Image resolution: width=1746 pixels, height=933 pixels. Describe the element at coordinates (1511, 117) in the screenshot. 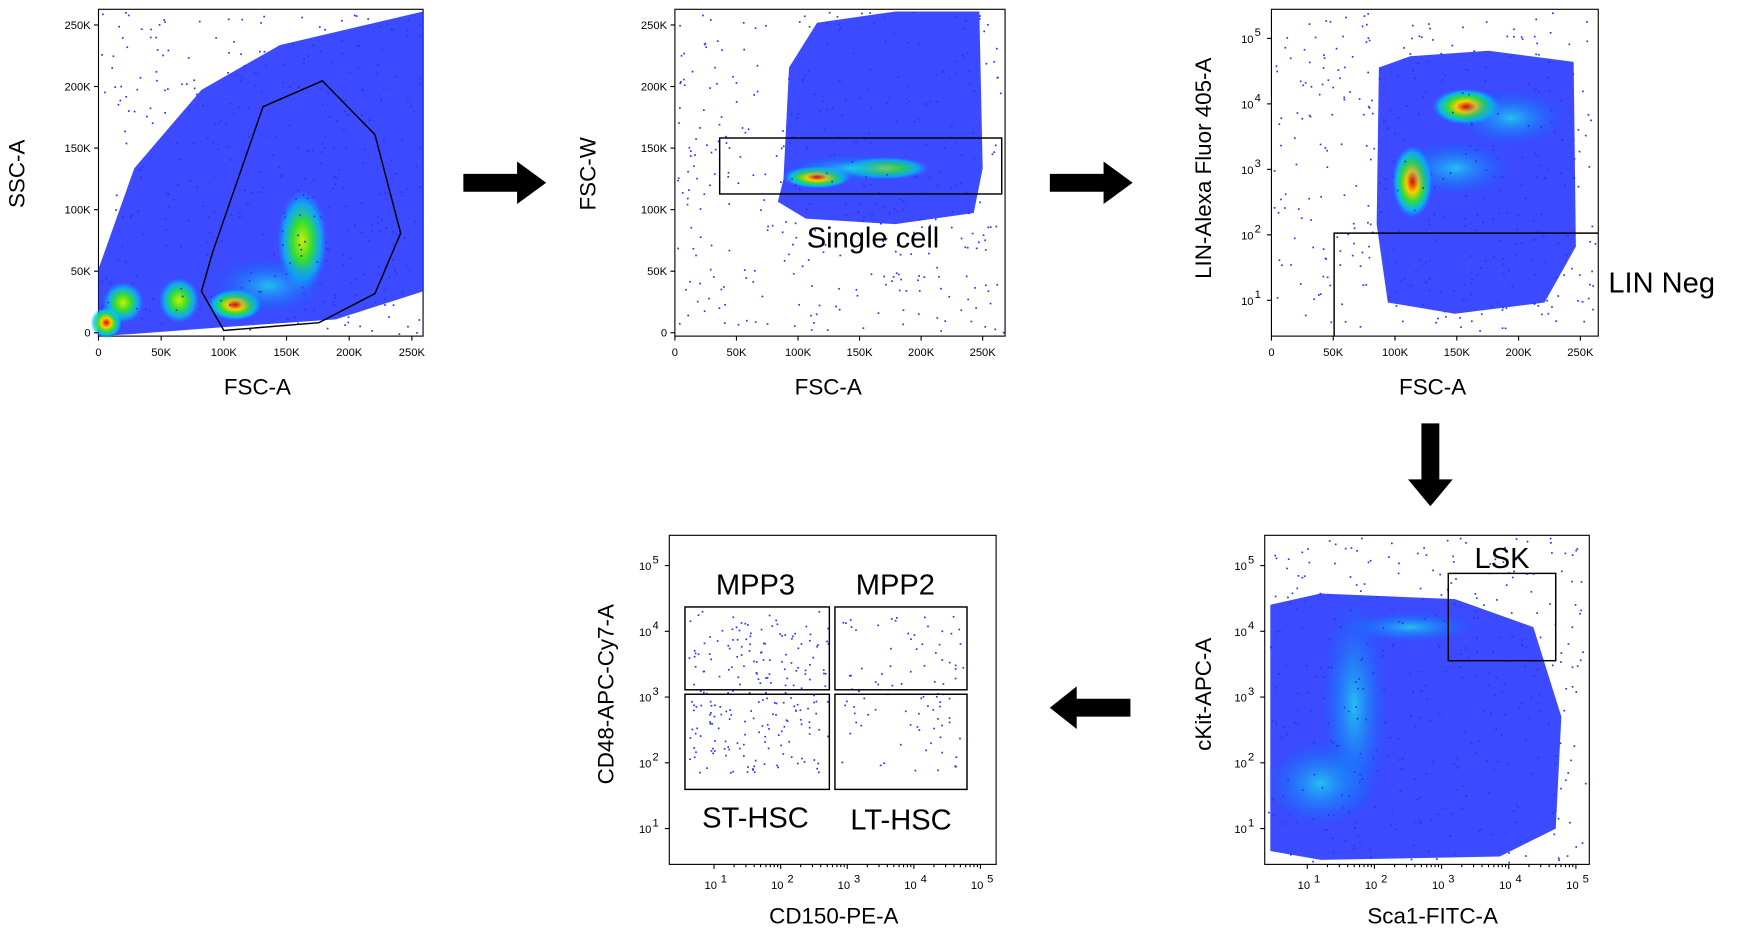

I see `density-peak` at that location.